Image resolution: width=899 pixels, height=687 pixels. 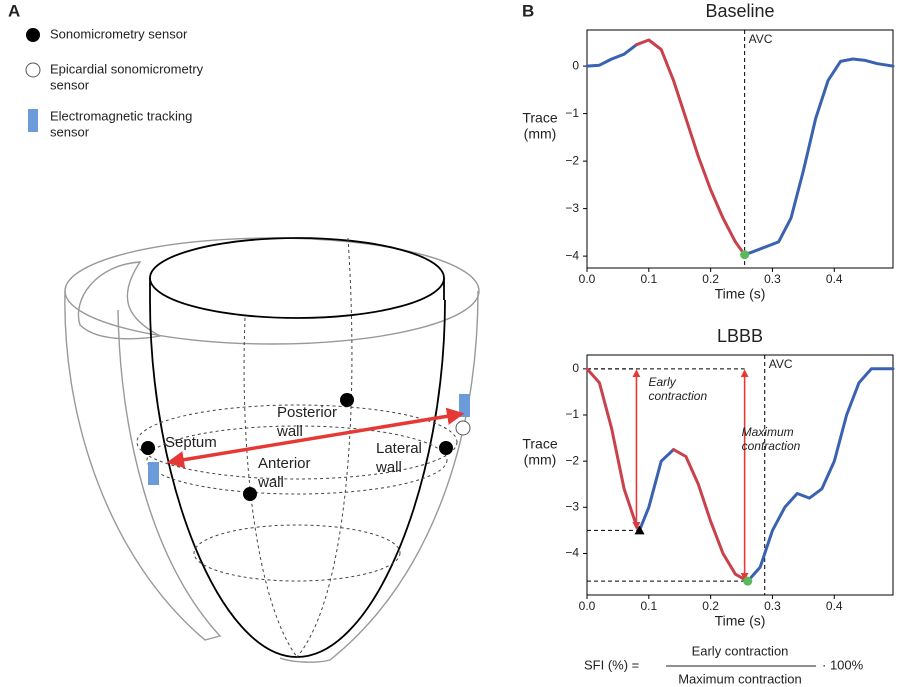 What do you see at coordinates (740, 650) in the screenshot?
I see `formula: Early contraction` at bounding box center [740, 650].